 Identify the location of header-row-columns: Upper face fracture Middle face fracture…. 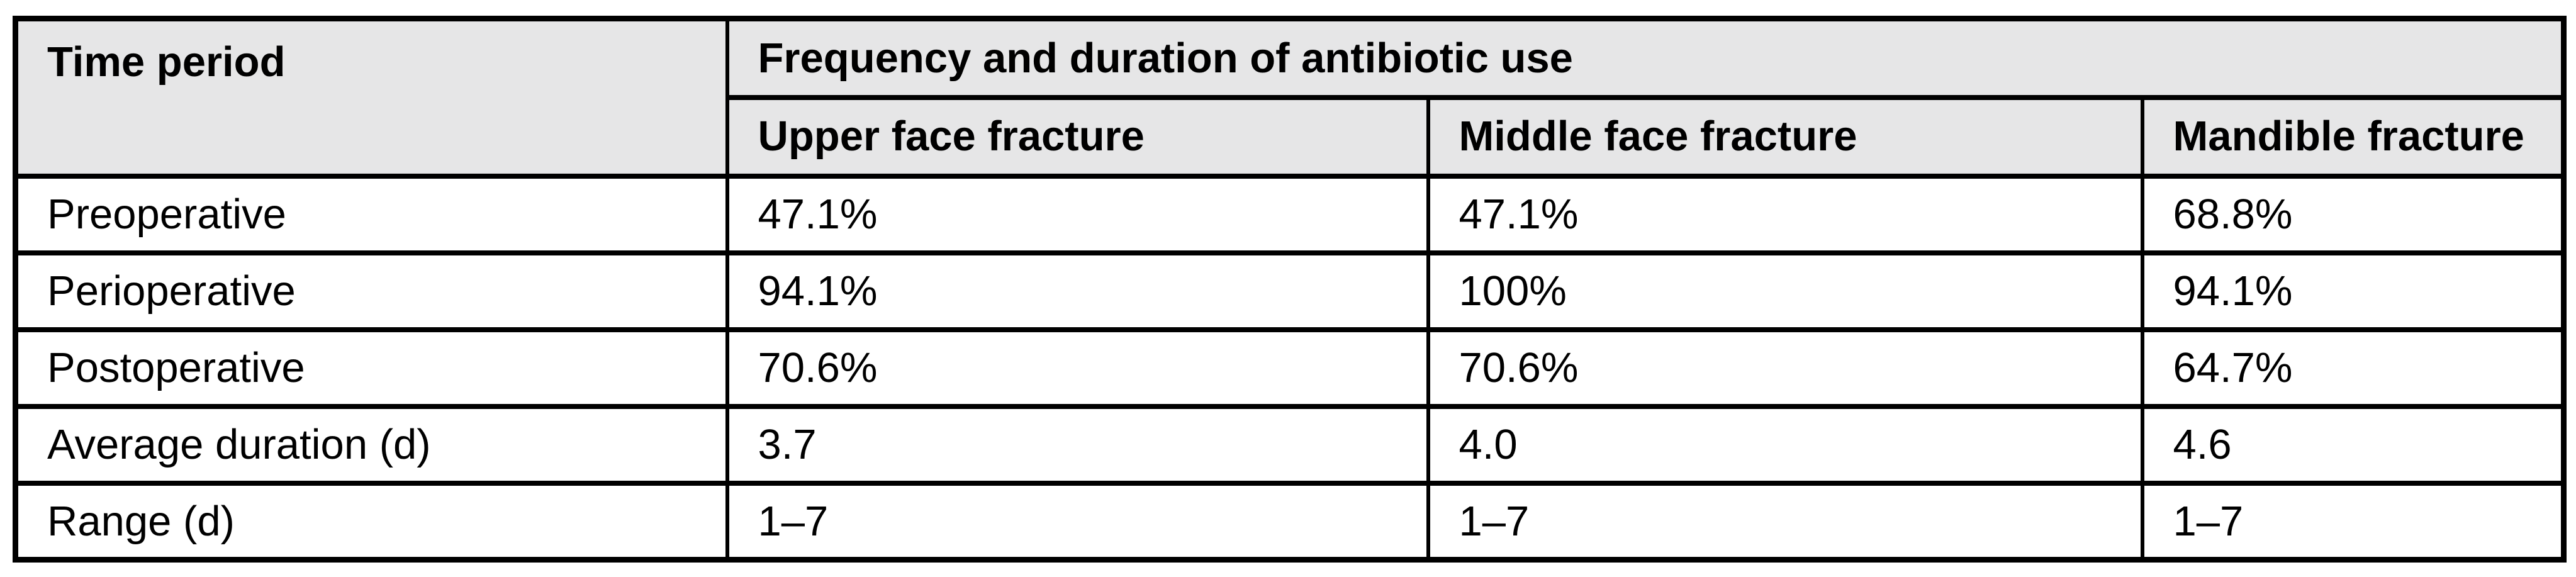
(1291, 136).